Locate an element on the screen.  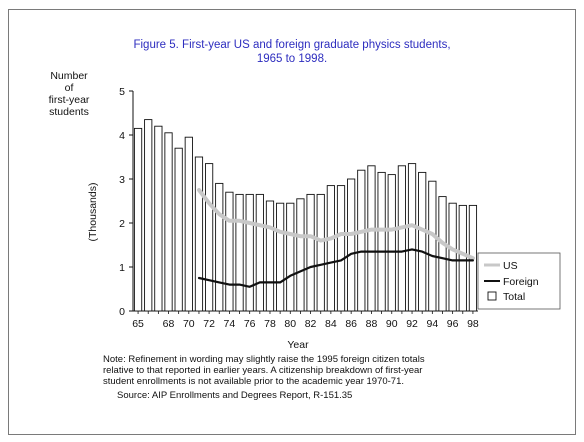
y-tick-label: 5 is located at coordinates (122, 92).